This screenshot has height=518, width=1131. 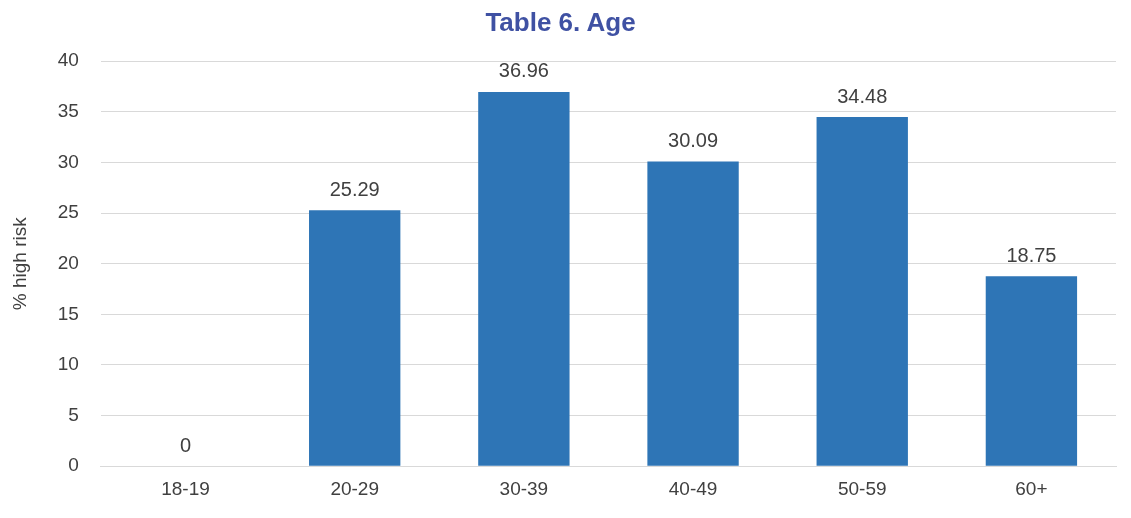 What do you see at coordinates (68, 60) in the screenshot?
I see `y-tick-label: 40` at bounding box center [68, 60].